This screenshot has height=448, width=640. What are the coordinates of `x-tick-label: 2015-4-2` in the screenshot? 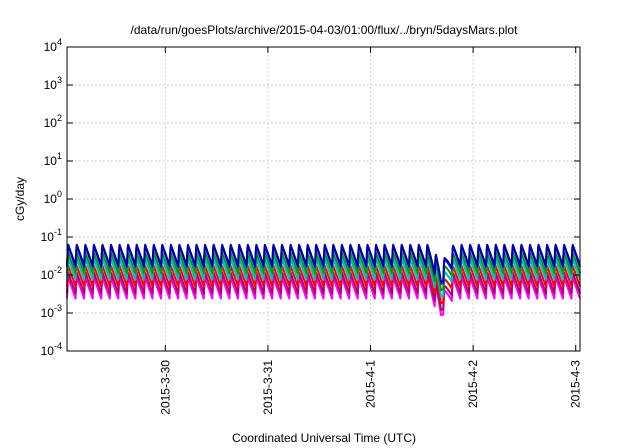 It's located at (473, 384).